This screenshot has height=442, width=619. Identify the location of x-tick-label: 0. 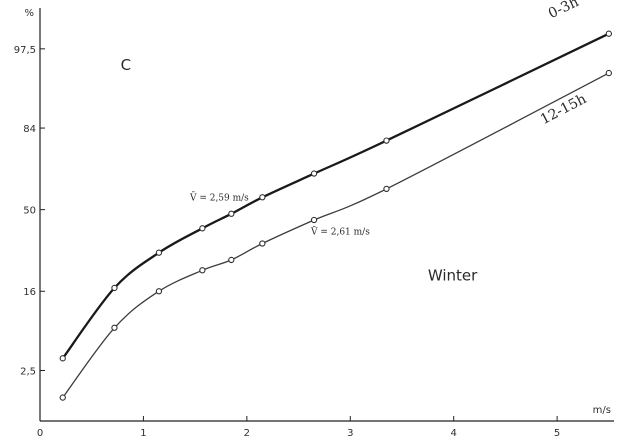
(40, 433).